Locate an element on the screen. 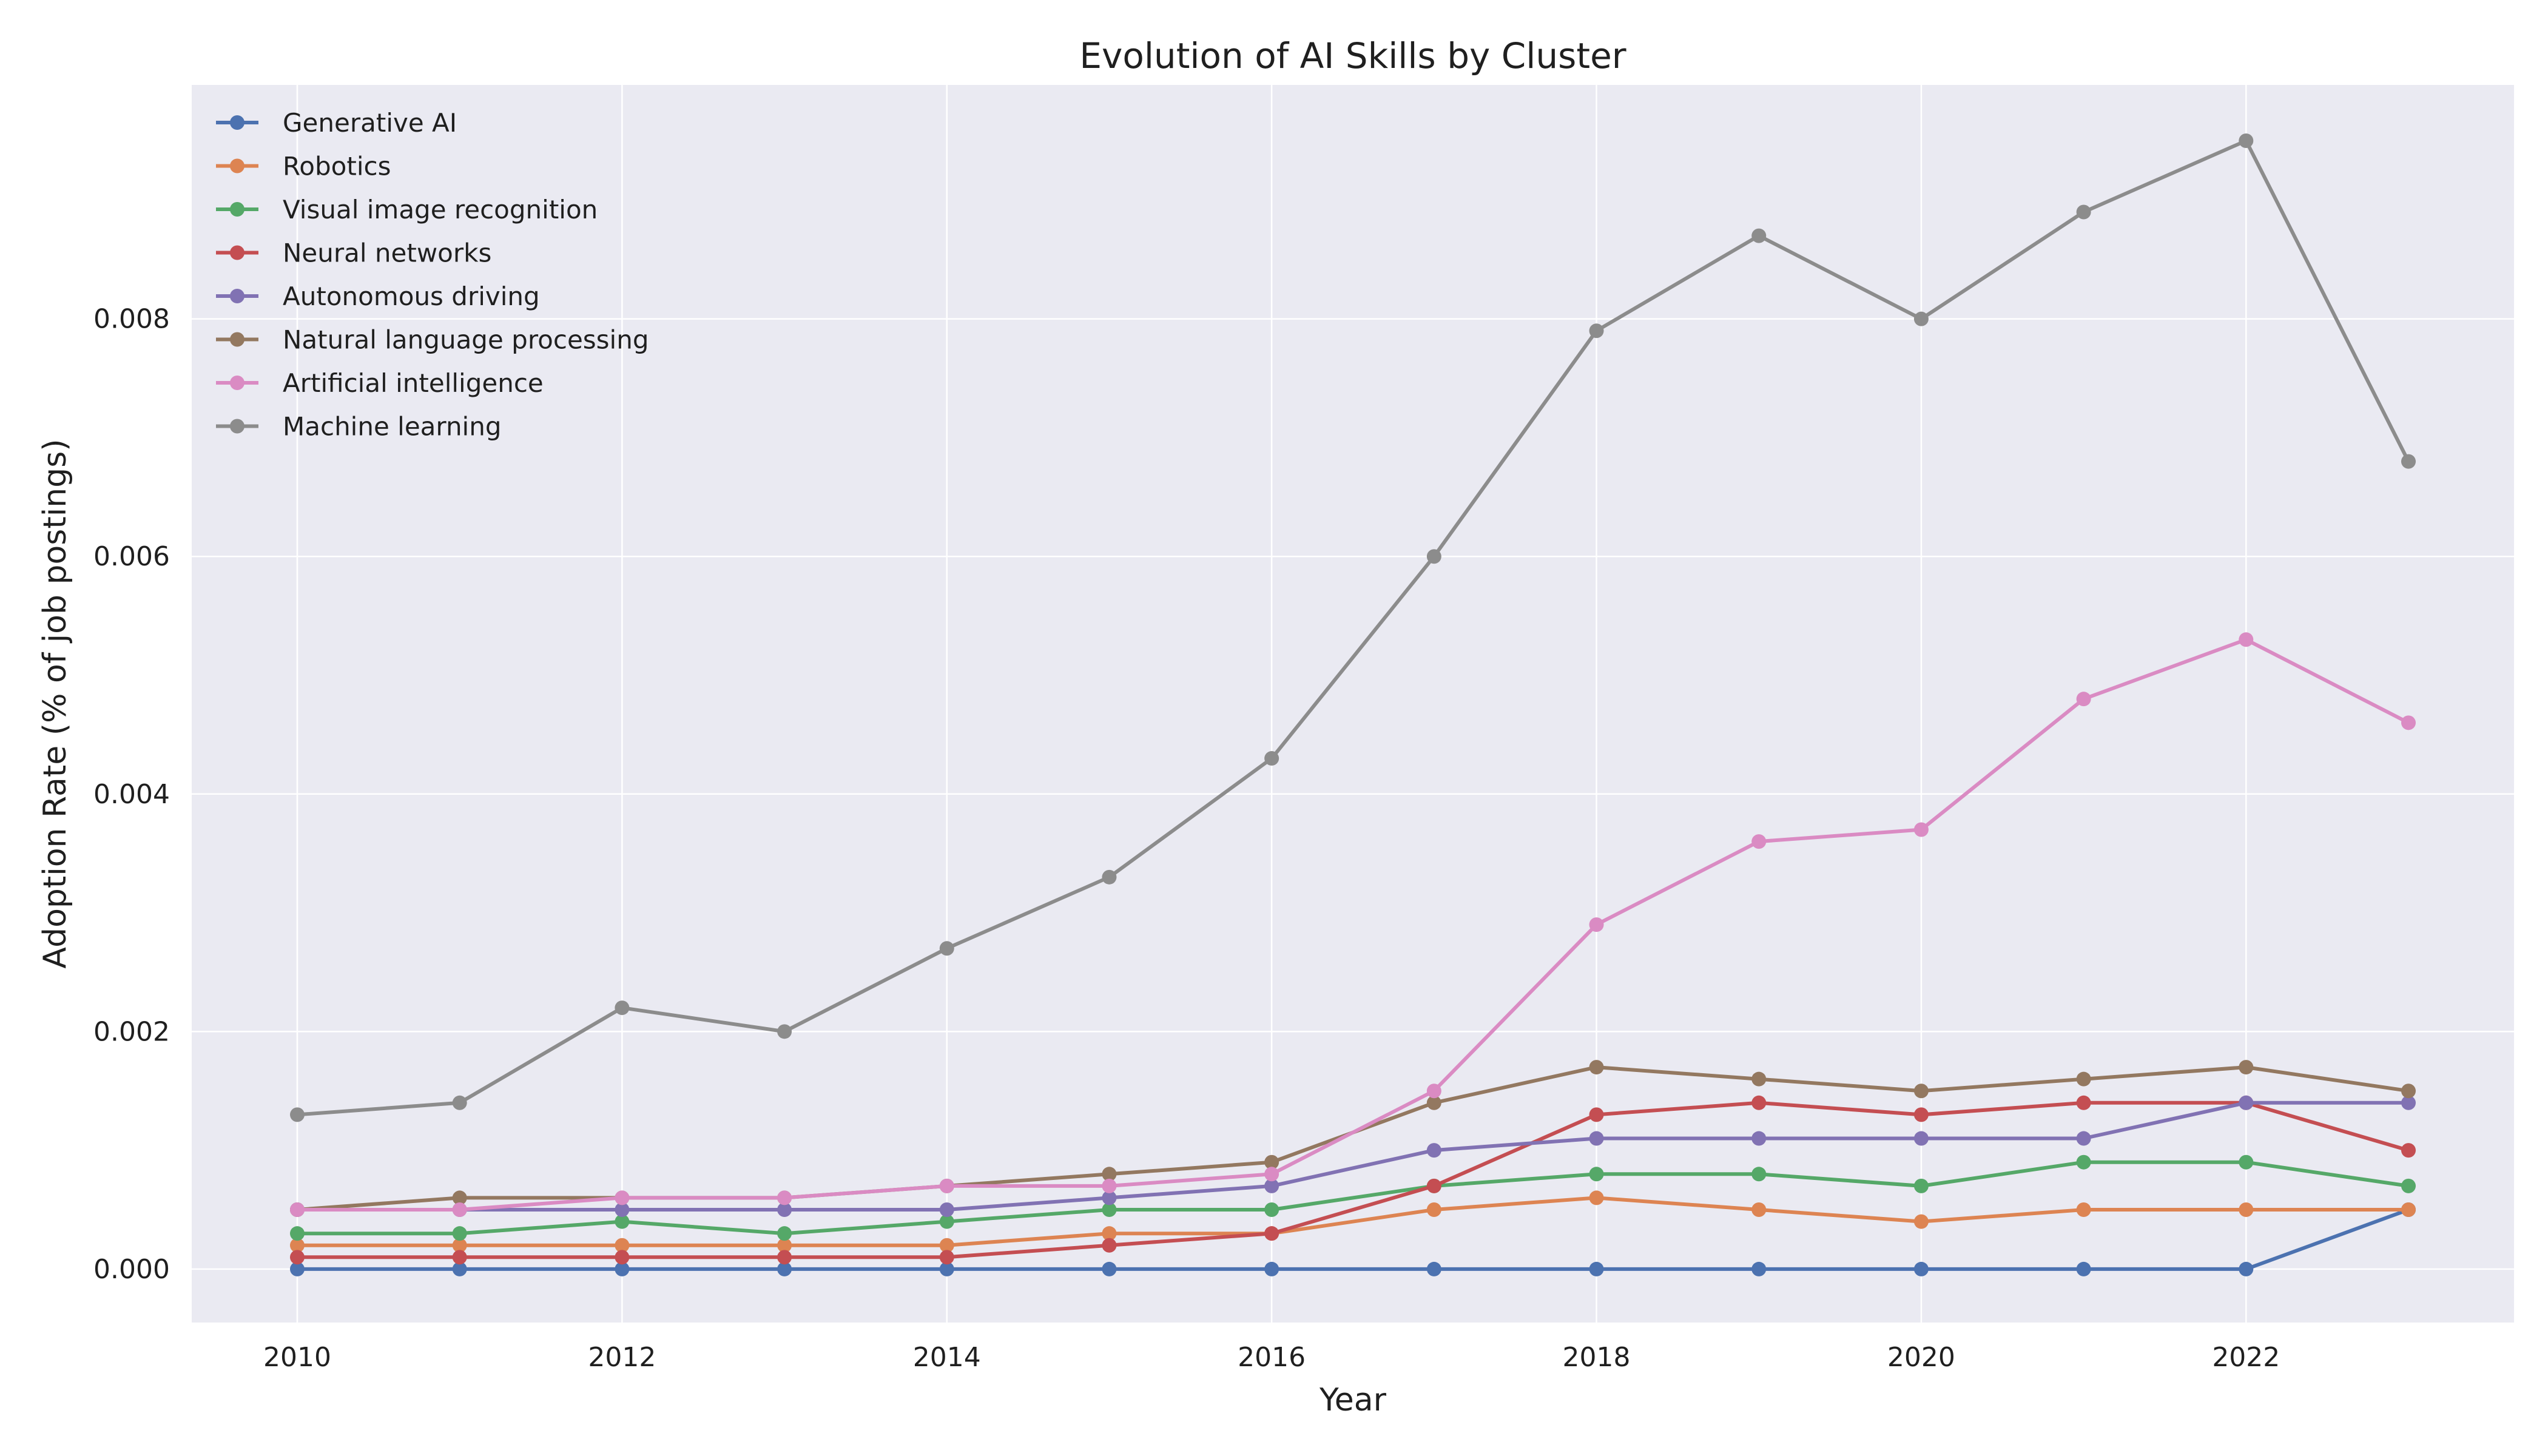 This screenshot has height=1456, width=2548. y-tick-label: 0.004 is located at coordinates (131, 794).